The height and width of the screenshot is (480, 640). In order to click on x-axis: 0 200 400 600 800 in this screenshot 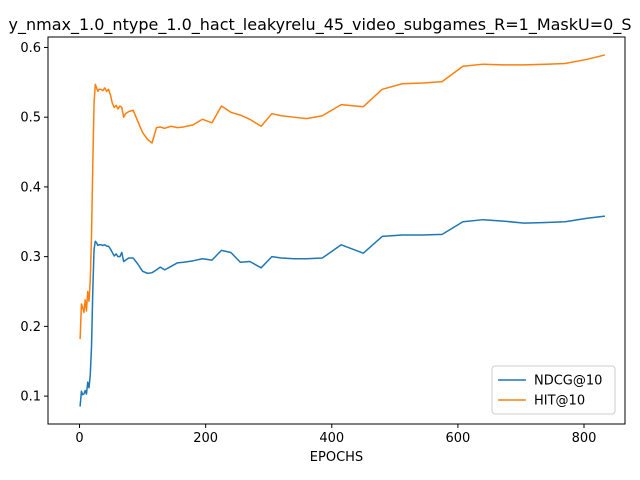, I will do `click(335, 435)`.